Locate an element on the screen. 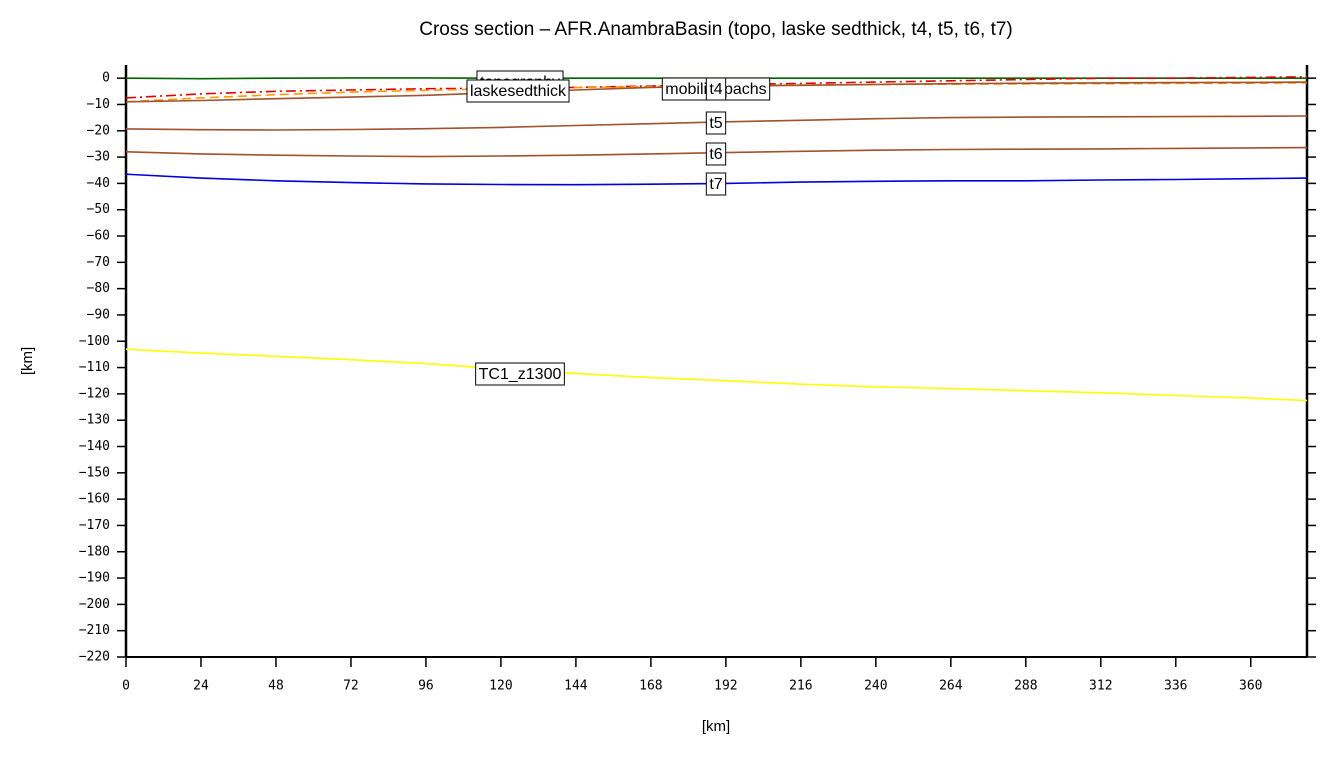  series-label: t4 is located at coordinates (715, 89).